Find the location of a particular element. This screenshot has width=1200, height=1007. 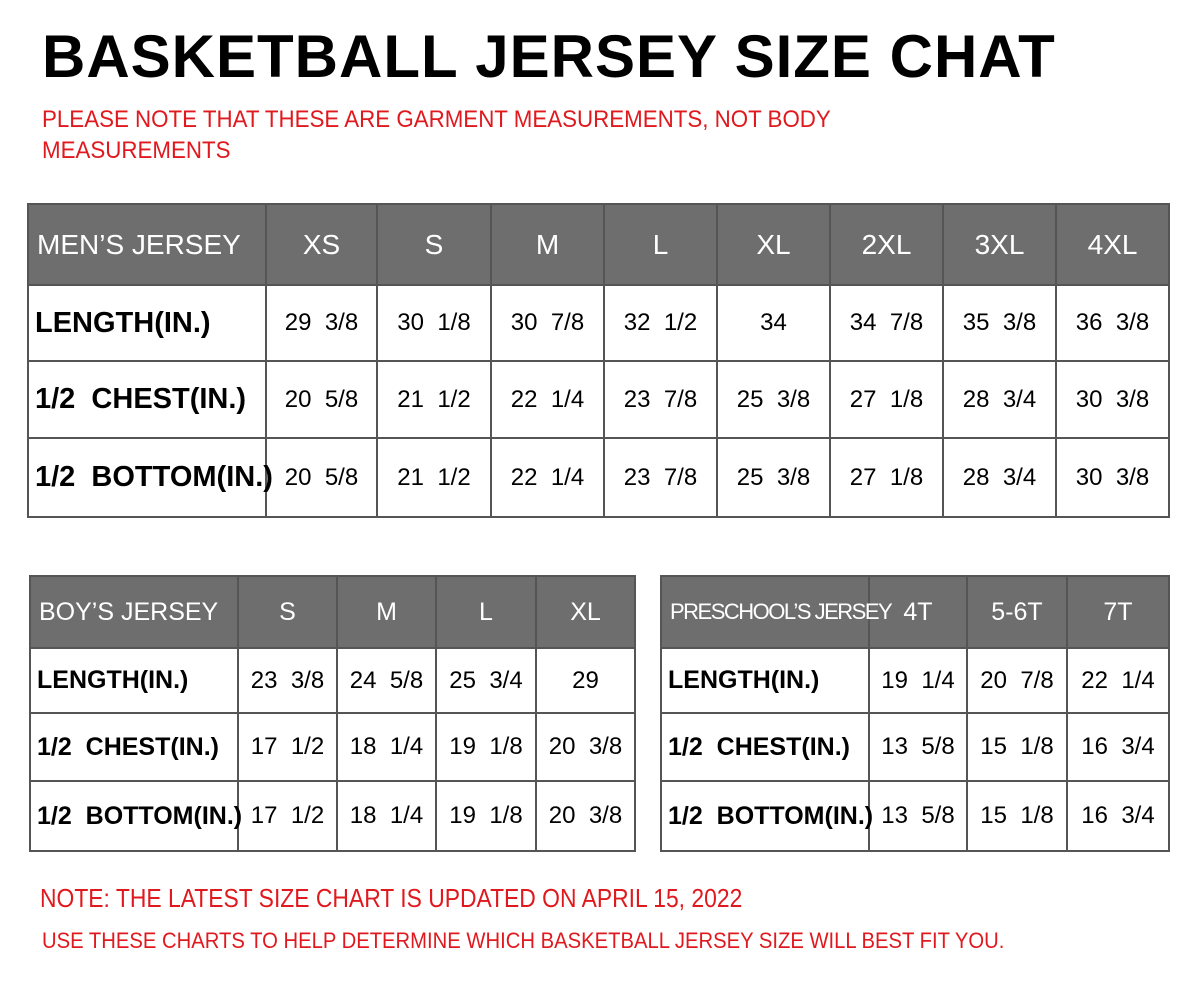

measurement-cell: 29 3/8 is located at coordinates (321, 323).